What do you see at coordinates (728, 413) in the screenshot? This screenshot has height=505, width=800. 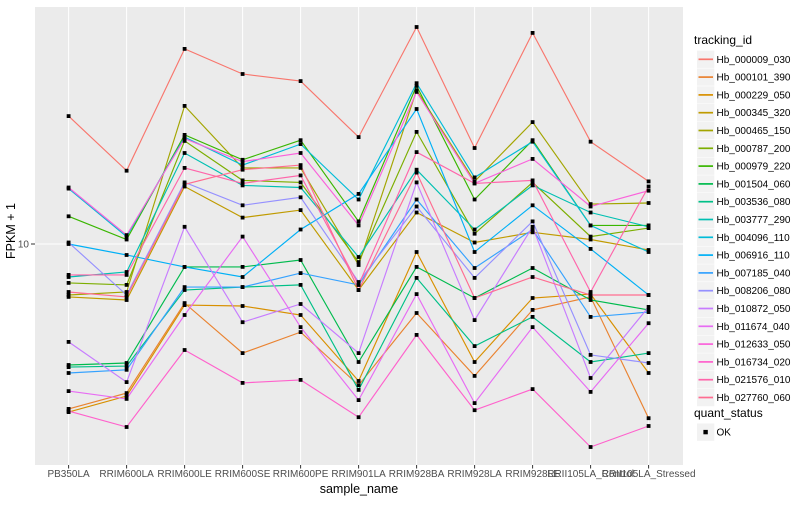 I see `legend-title-quant-status: quant_status` at bounding box center [728, 413].